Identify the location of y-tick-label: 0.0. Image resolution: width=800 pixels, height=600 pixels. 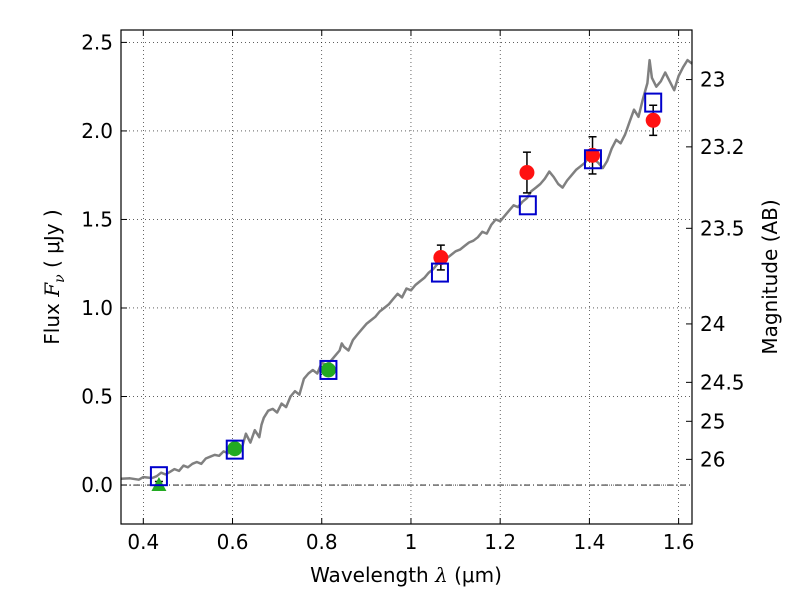
(97, 485).